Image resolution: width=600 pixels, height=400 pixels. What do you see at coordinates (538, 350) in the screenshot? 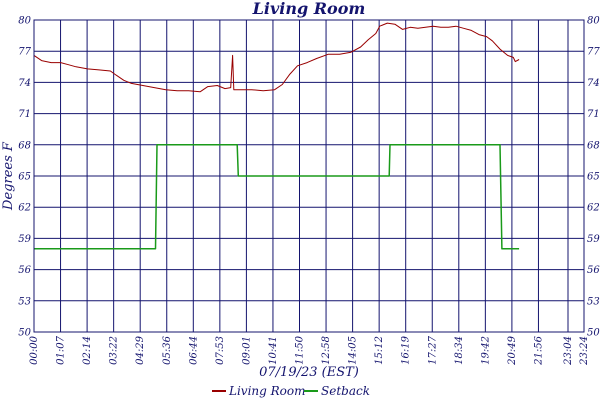
I see `x-tick-label: 21:56` at bounding box center [538, 350].